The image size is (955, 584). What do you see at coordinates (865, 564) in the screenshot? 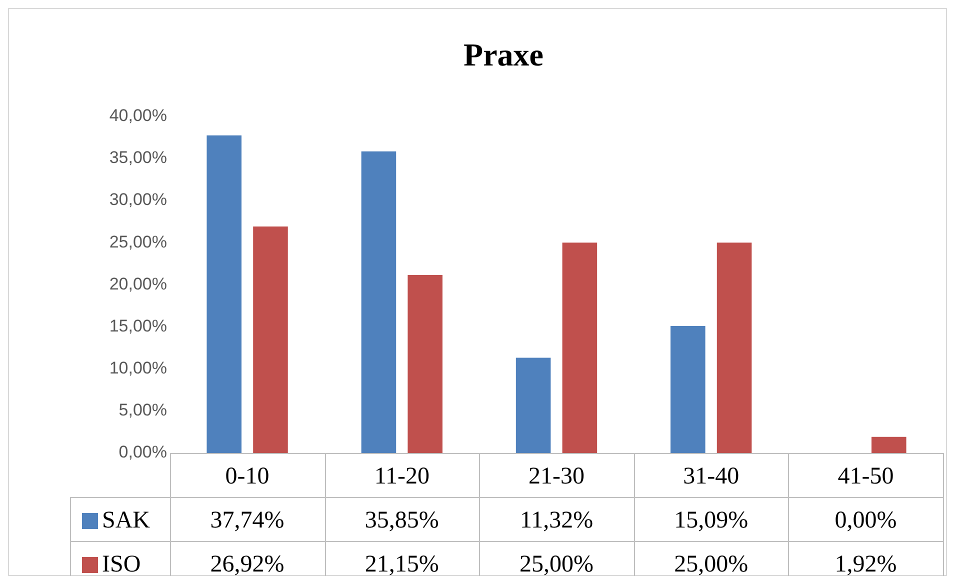
I see `data-label: 1,92%` at bounding box center [865, 564].